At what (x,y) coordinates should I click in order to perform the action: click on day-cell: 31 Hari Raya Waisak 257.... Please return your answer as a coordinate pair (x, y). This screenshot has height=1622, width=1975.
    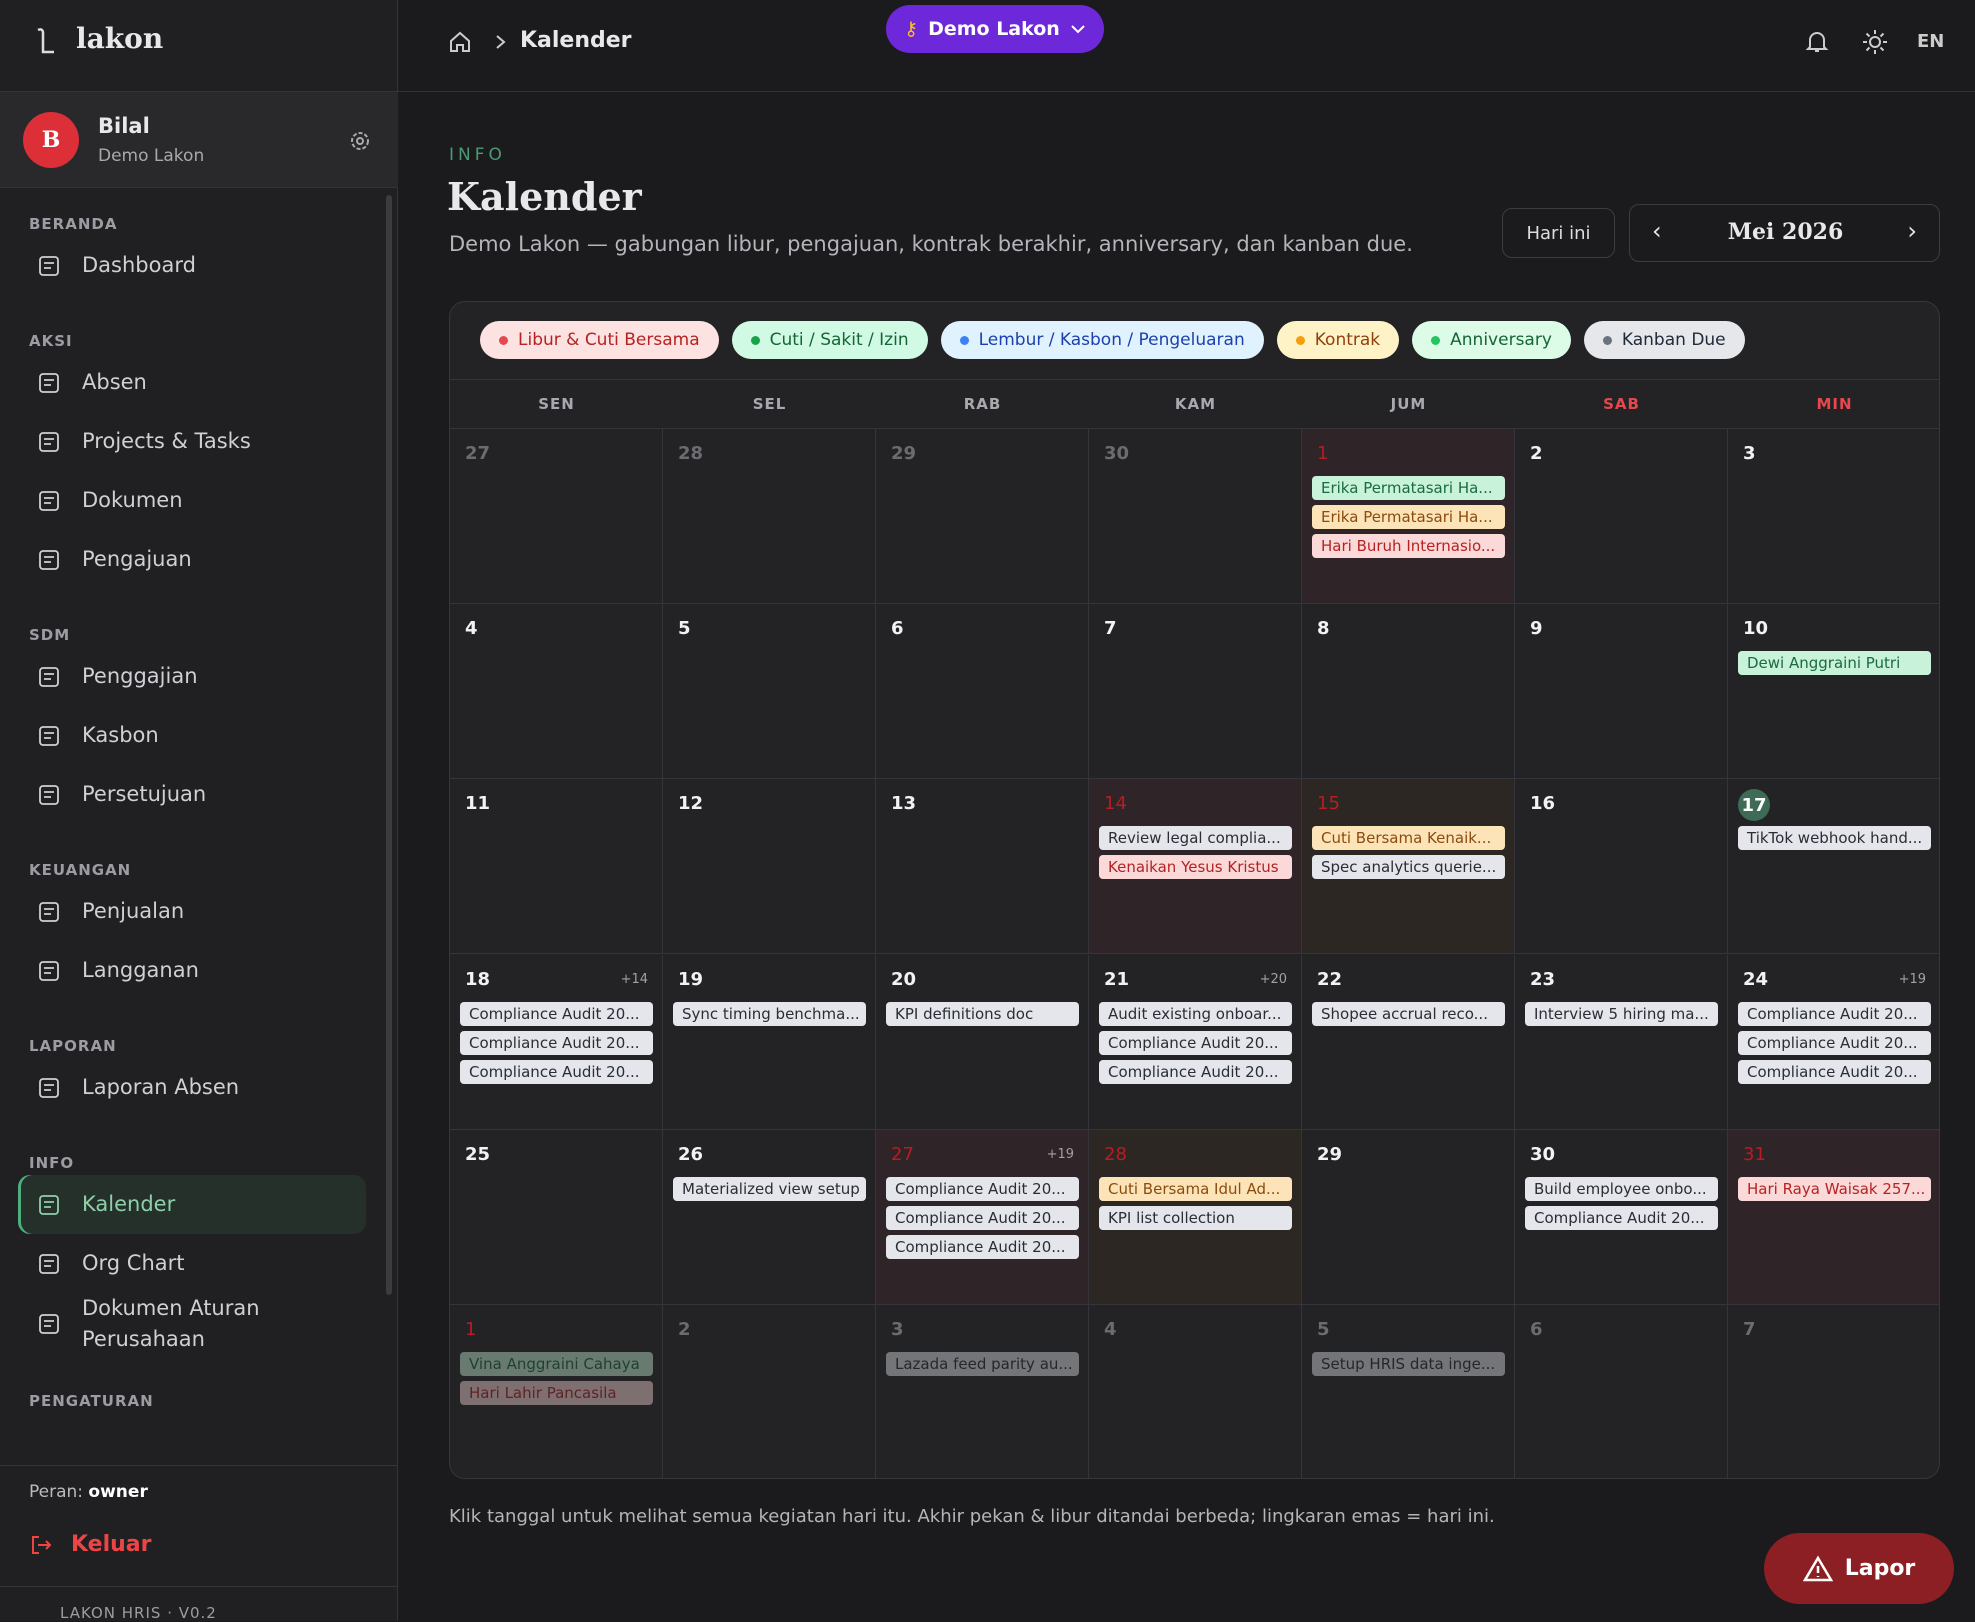
    Looking at the image, I should click on (1833, 1217).